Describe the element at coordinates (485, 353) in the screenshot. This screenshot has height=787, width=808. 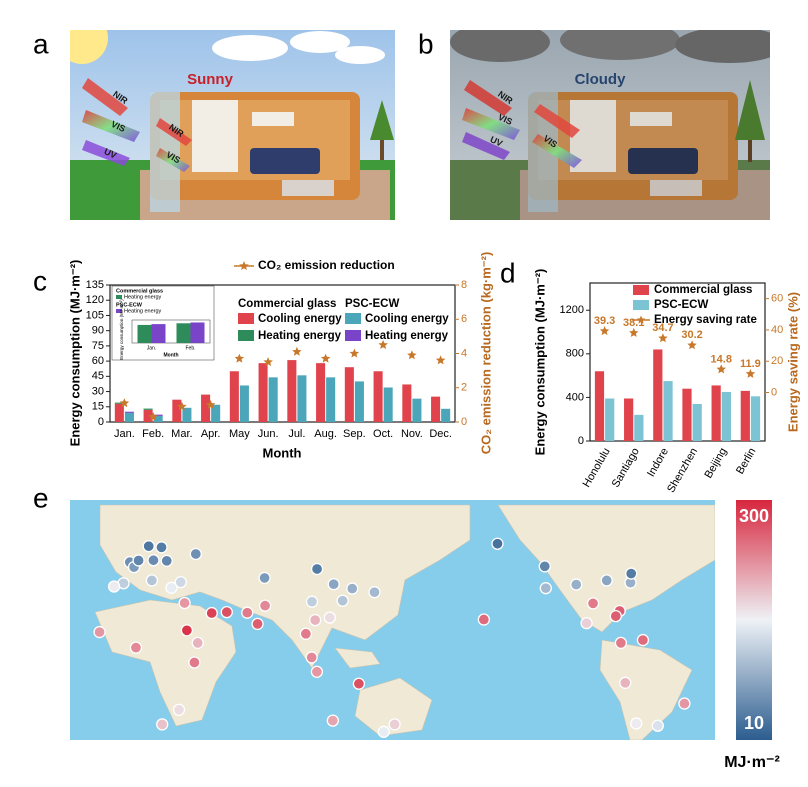
I see `y2-axis-title: CO₂ emission reduction (kg·m⁻²)` at that location.